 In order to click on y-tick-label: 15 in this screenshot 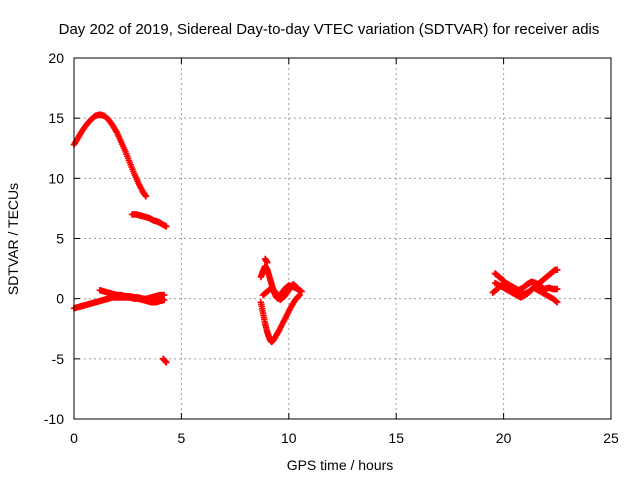, I will do `click(56, 118)`.